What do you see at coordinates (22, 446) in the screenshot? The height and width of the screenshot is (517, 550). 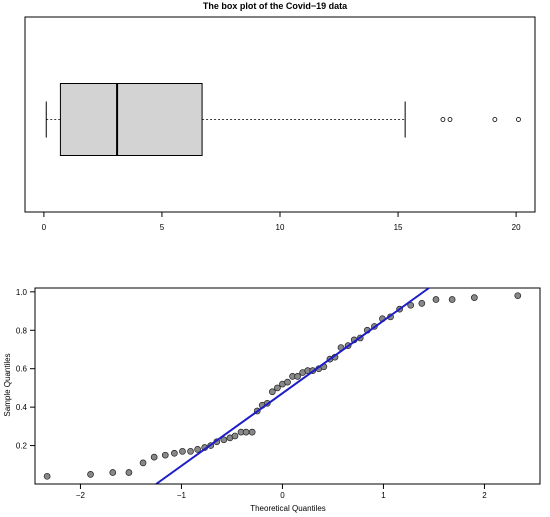 I see `qqplot-y-tick-label: 0.2` at bounding box center [22, 446].